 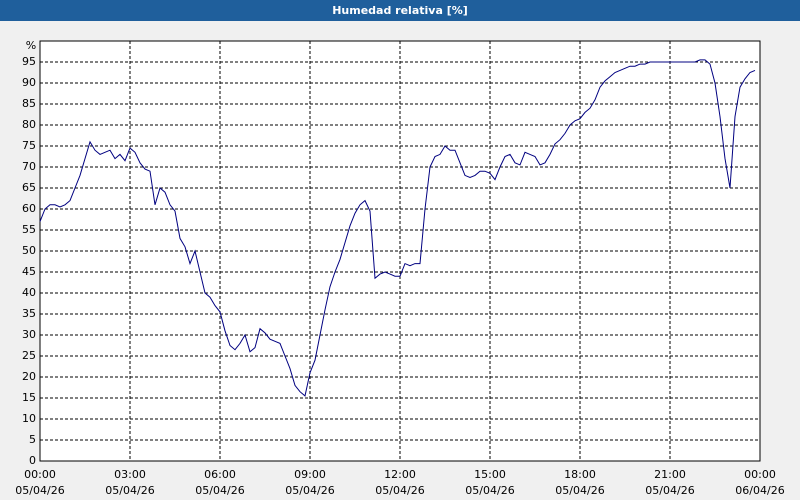 I want to click on y-tick-label: 85, so click(x=29, y=103).